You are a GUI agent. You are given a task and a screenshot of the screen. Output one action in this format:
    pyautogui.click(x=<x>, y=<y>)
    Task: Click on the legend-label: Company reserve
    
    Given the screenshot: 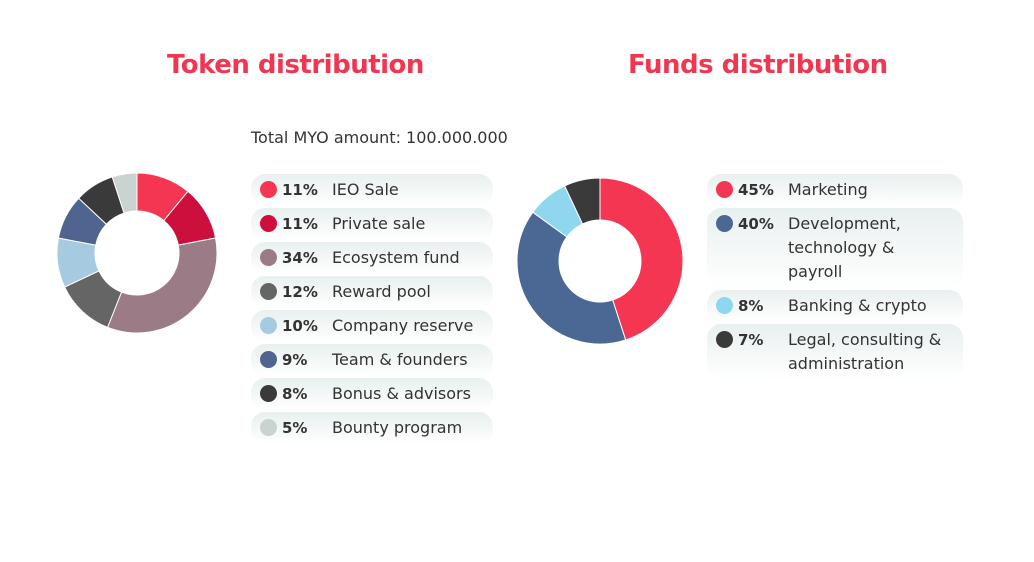 What is the action you would take?
    pyautogui.click(x=403, y=325)
    